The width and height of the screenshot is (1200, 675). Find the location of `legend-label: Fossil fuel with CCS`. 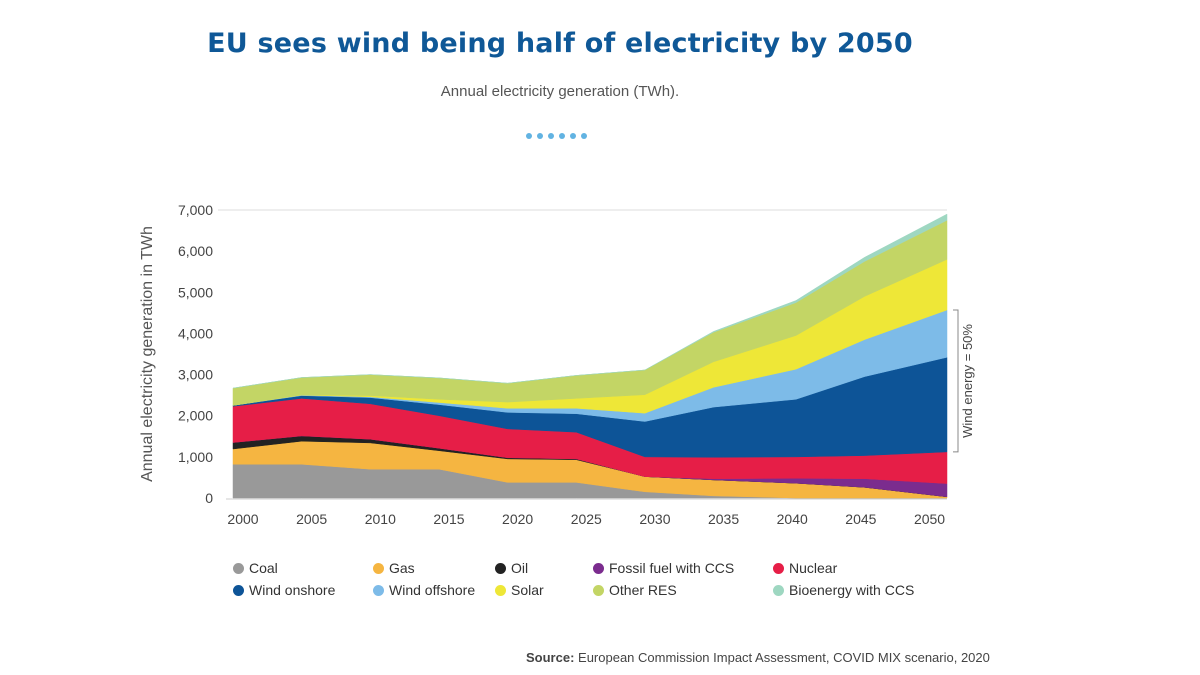

legend-label: Fossil fuel with CCS is located at coordinates (672, 568).